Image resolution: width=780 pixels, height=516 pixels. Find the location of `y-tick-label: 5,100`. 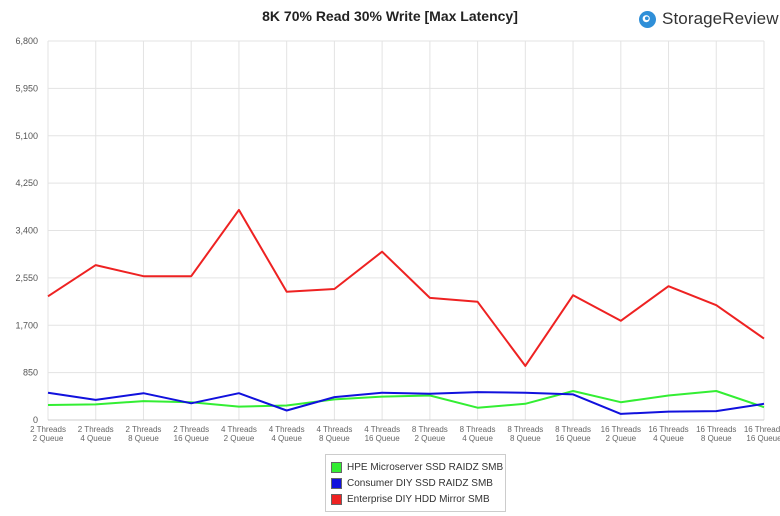

y-tick-label: 5,100 is located at coordinates (26, 136).